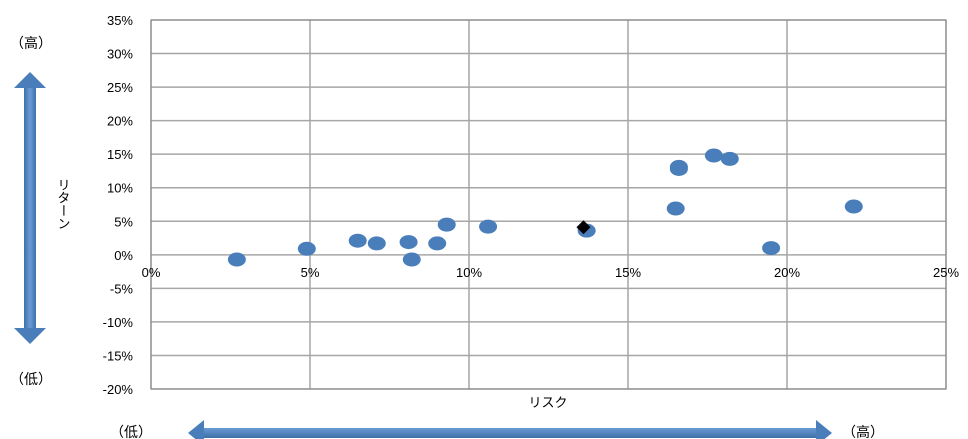 This screenshot has height=439, width=968. Describe the element at coordinates (547, 403) in the screenshot. I see `x-axis-title: リスク` at that location.